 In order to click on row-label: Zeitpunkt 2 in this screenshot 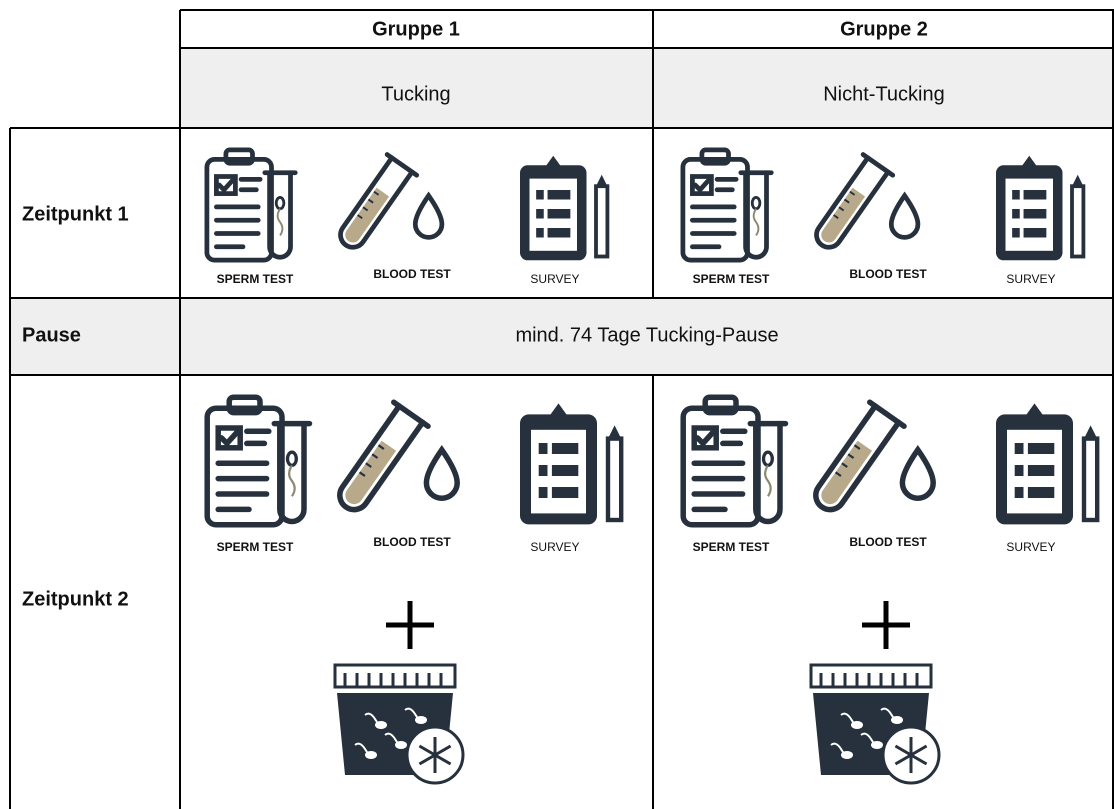, I will do `click(75, 599)`.